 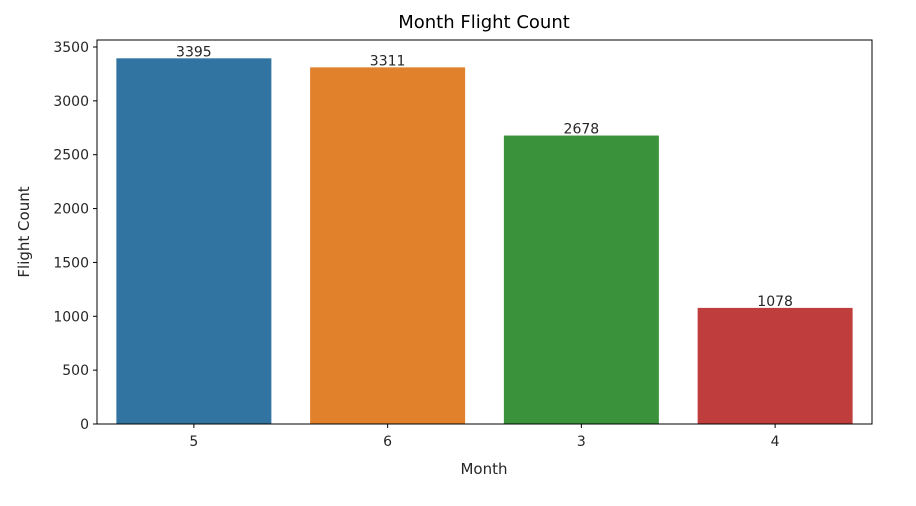 What do you see at coordinates (387, 442) in the screenshot?
I see `x-tick-label-6: 6` at bounding box center [387, 442].